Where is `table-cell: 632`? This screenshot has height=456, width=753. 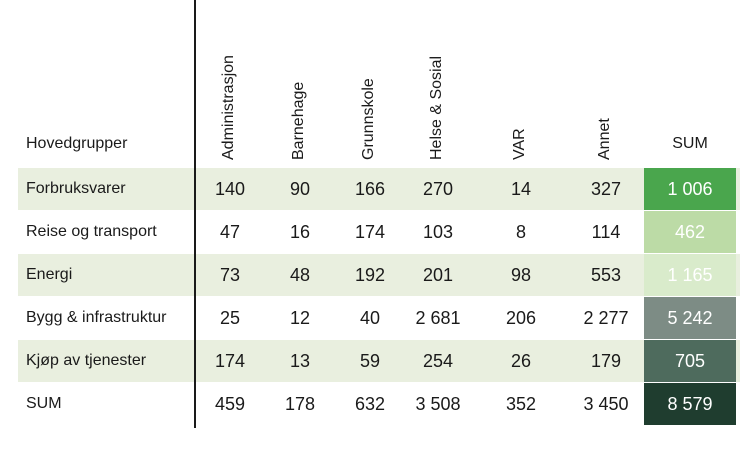
table-cell: 632 is located at coordinates (370, 404).